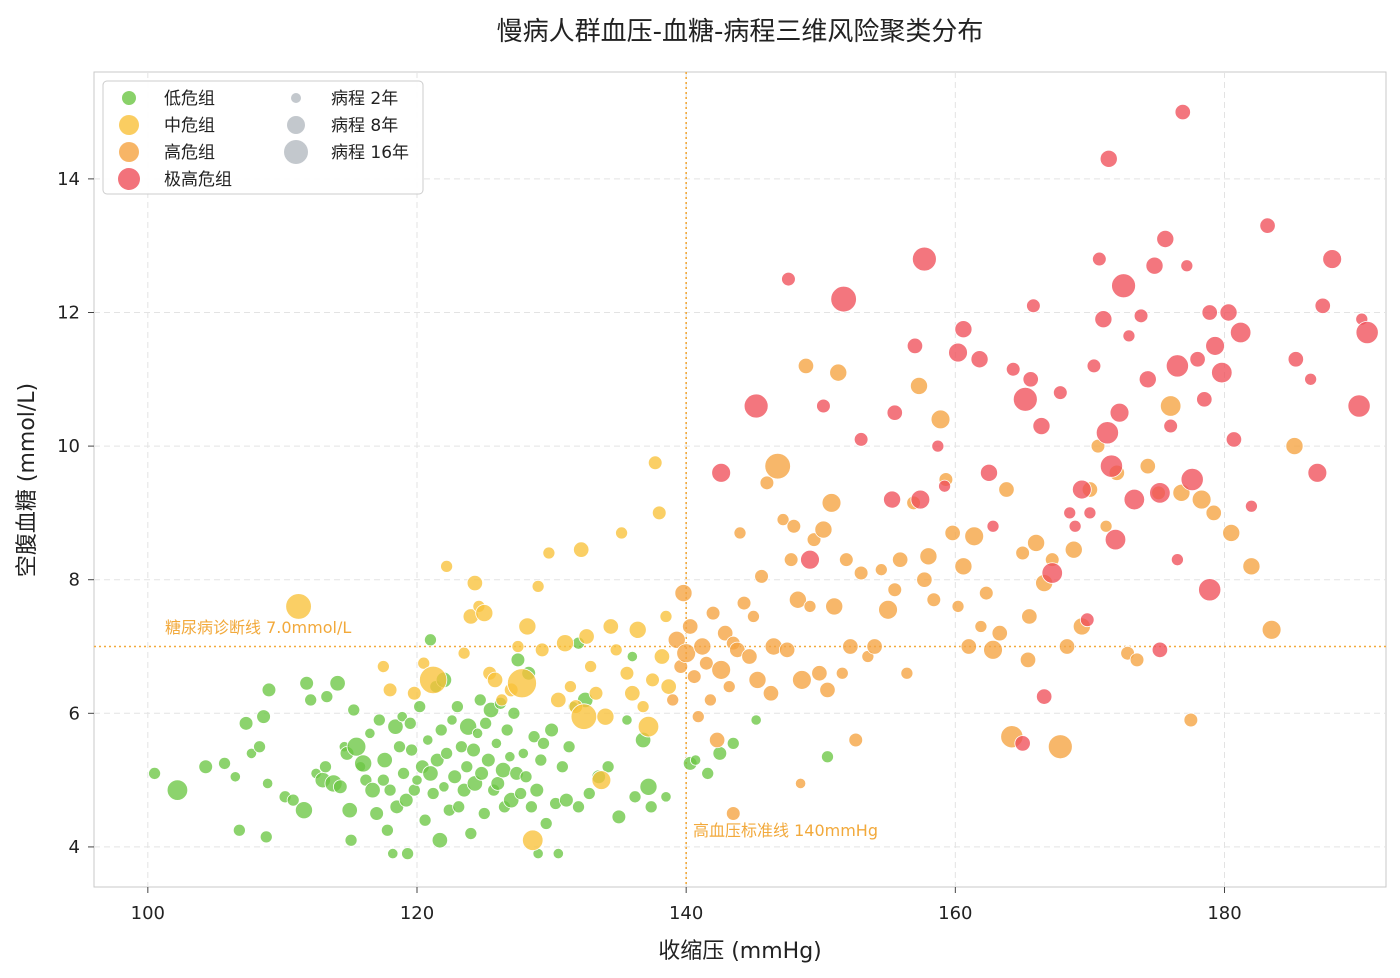  I want to click on y-tick-label: 4, so click(74, 847).